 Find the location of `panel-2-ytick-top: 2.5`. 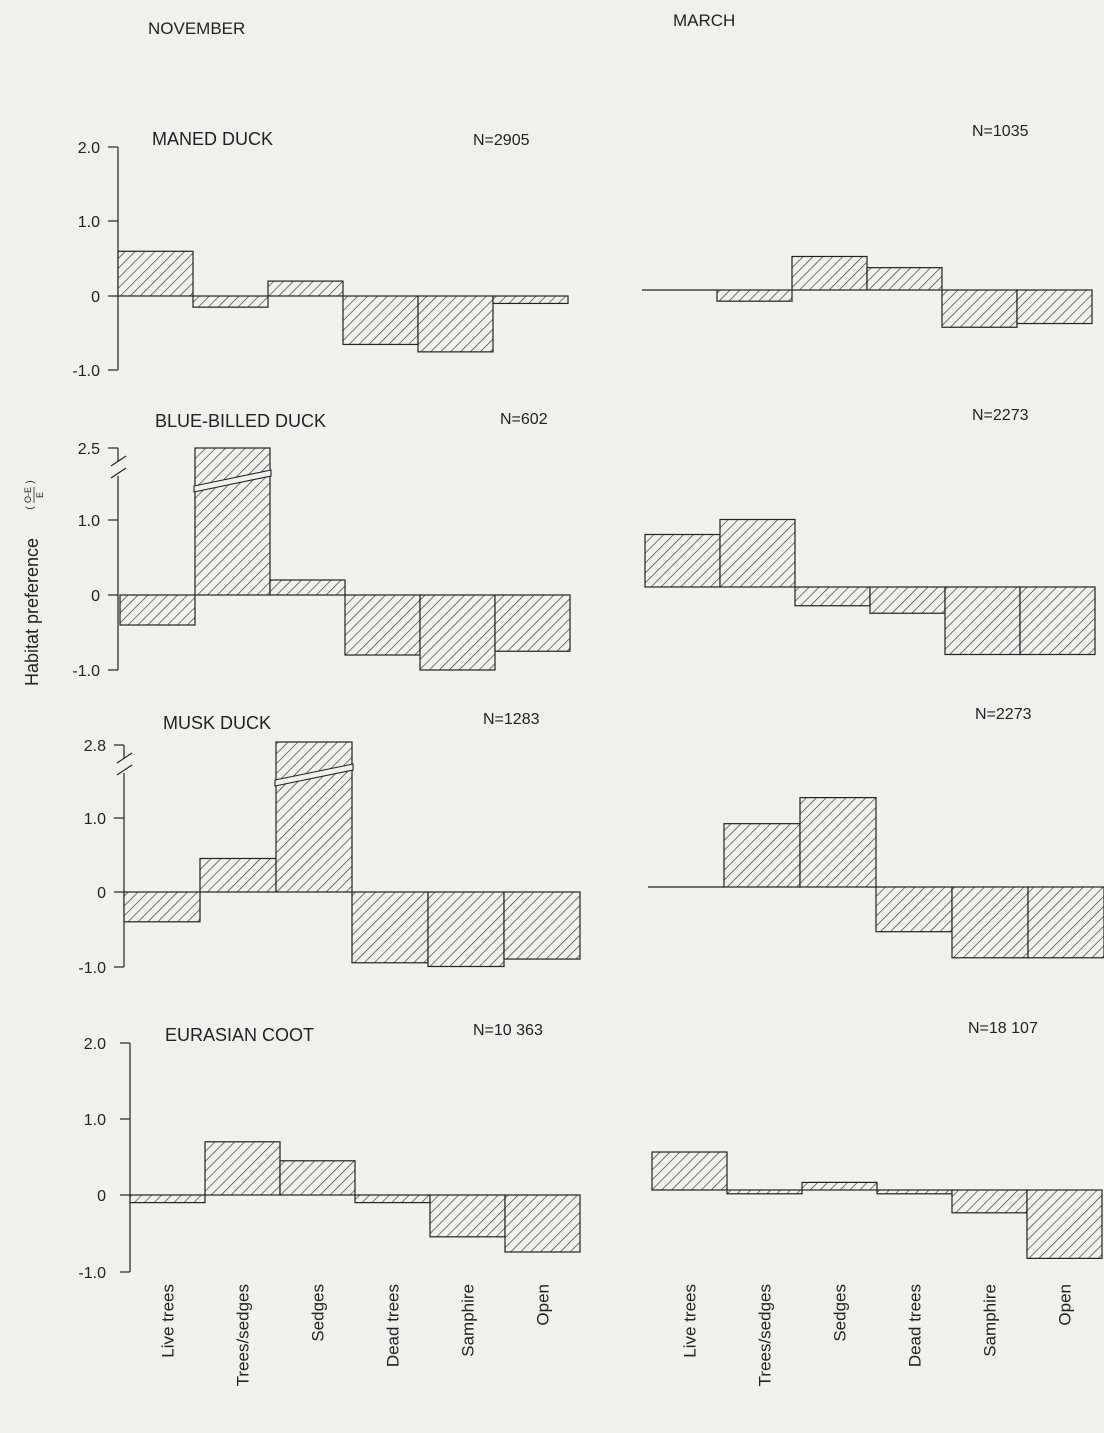

panel-2-ytick-top: 2.5 is located at coordinates (89, 449).